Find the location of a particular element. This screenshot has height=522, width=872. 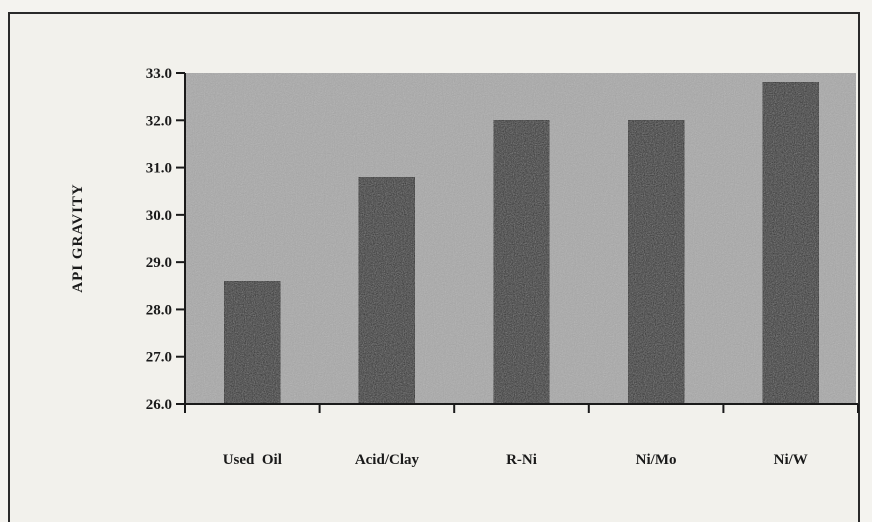

x-category-label: Ni/W is located at coordinates (791, 460).